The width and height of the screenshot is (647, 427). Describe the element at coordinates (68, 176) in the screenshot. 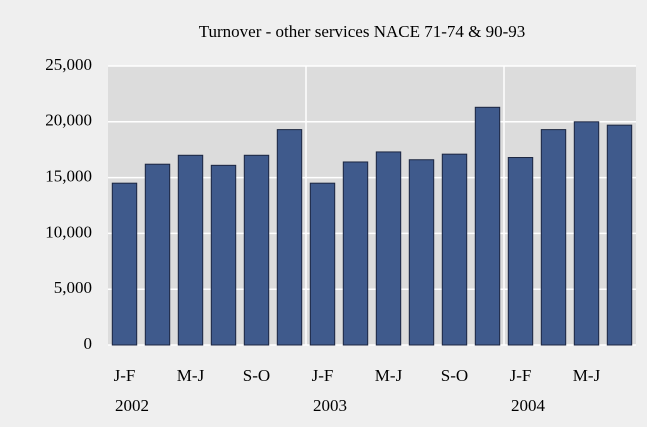

I see `y-tick-label: 15,000` at that location.